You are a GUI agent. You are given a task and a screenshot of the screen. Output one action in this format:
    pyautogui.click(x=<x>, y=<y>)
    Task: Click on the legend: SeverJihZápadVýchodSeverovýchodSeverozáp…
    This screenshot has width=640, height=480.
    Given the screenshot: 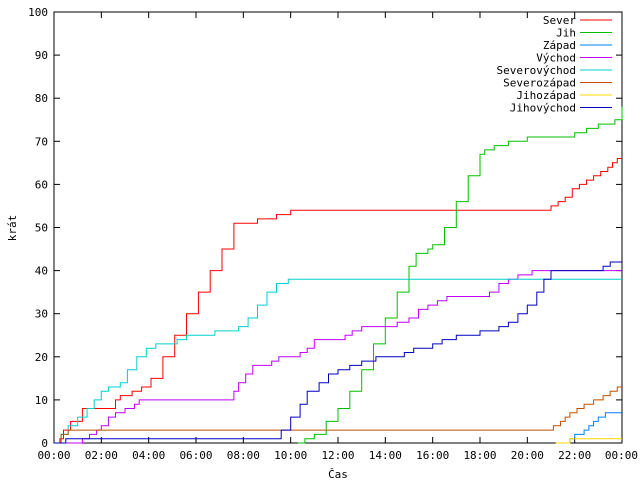 What is the action you would take?
    pyautogui.click(x=554, y=64)
    